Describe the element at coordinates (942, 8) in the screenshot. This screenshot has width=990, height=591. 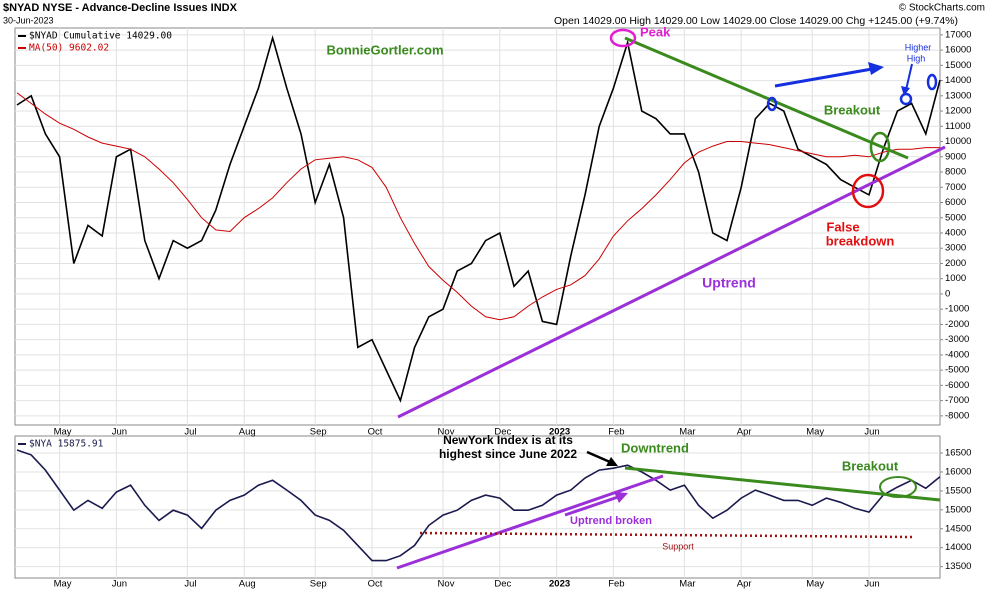
I see `copyright: © StockCharts.com` at that location.